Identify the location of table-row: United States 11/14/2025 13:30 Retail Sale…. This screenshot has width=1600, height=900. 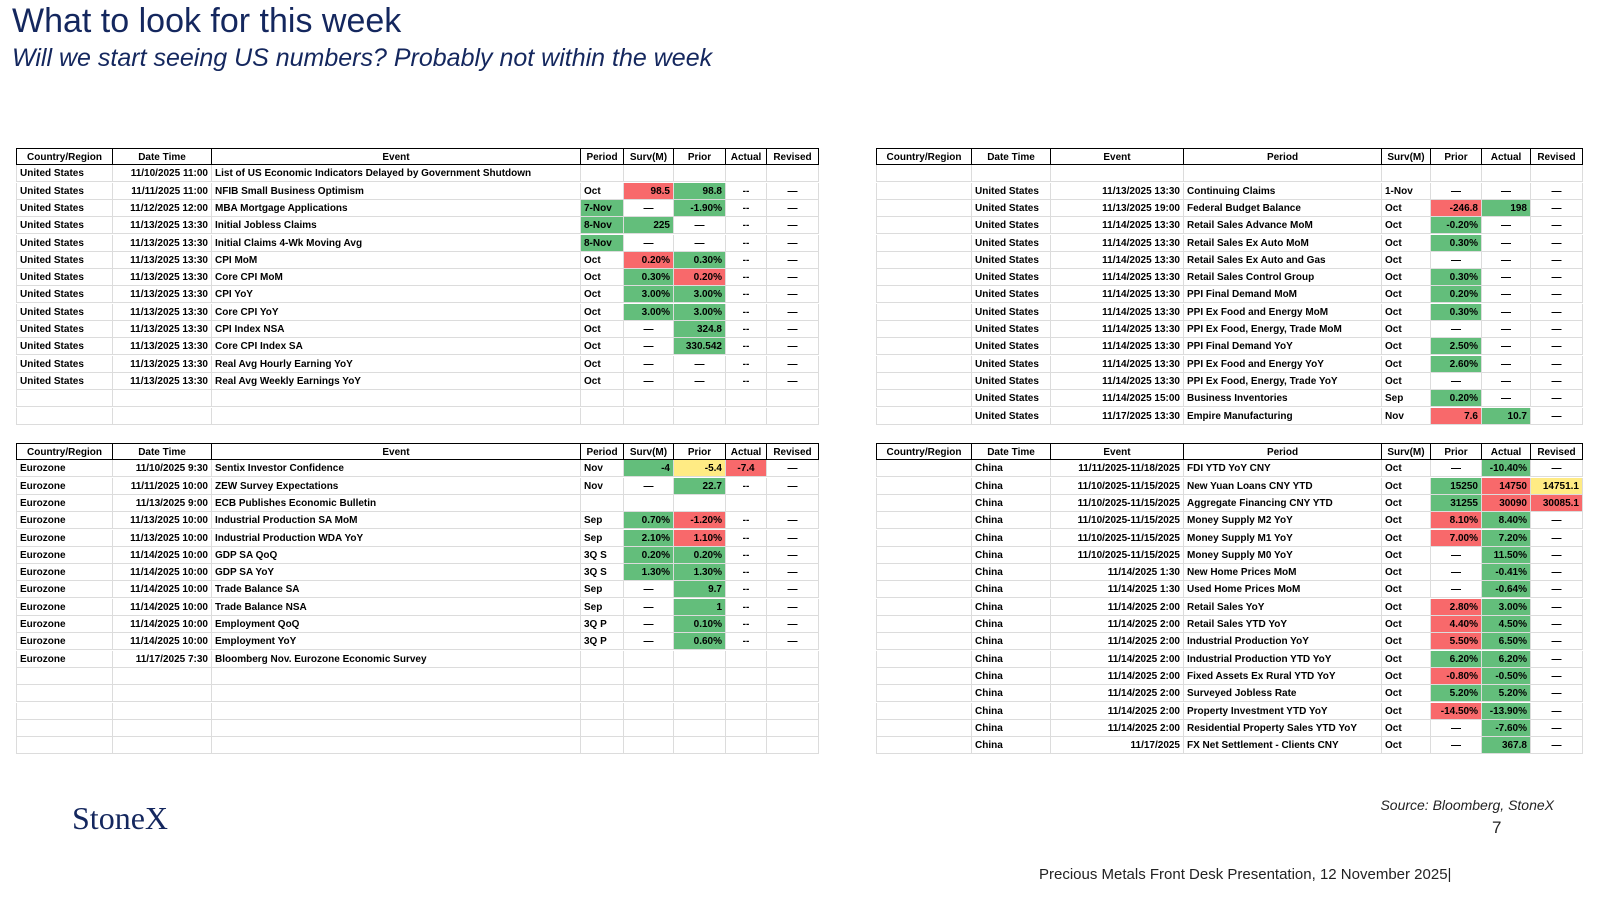
(1229, 243).